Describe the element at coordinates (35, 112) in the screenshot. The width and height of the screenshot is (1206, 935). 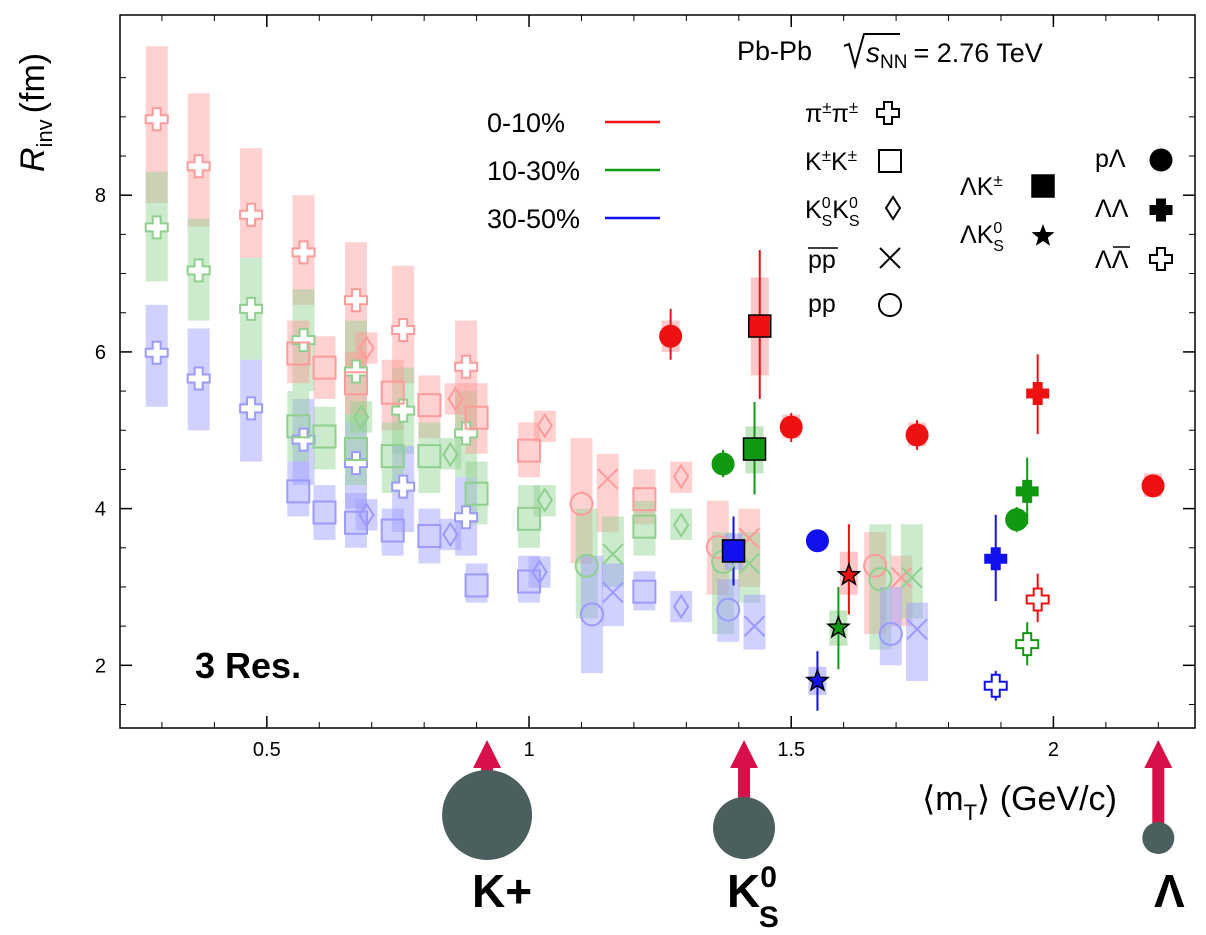
I see `y-axis-label: Rinv(fm)` at that location.